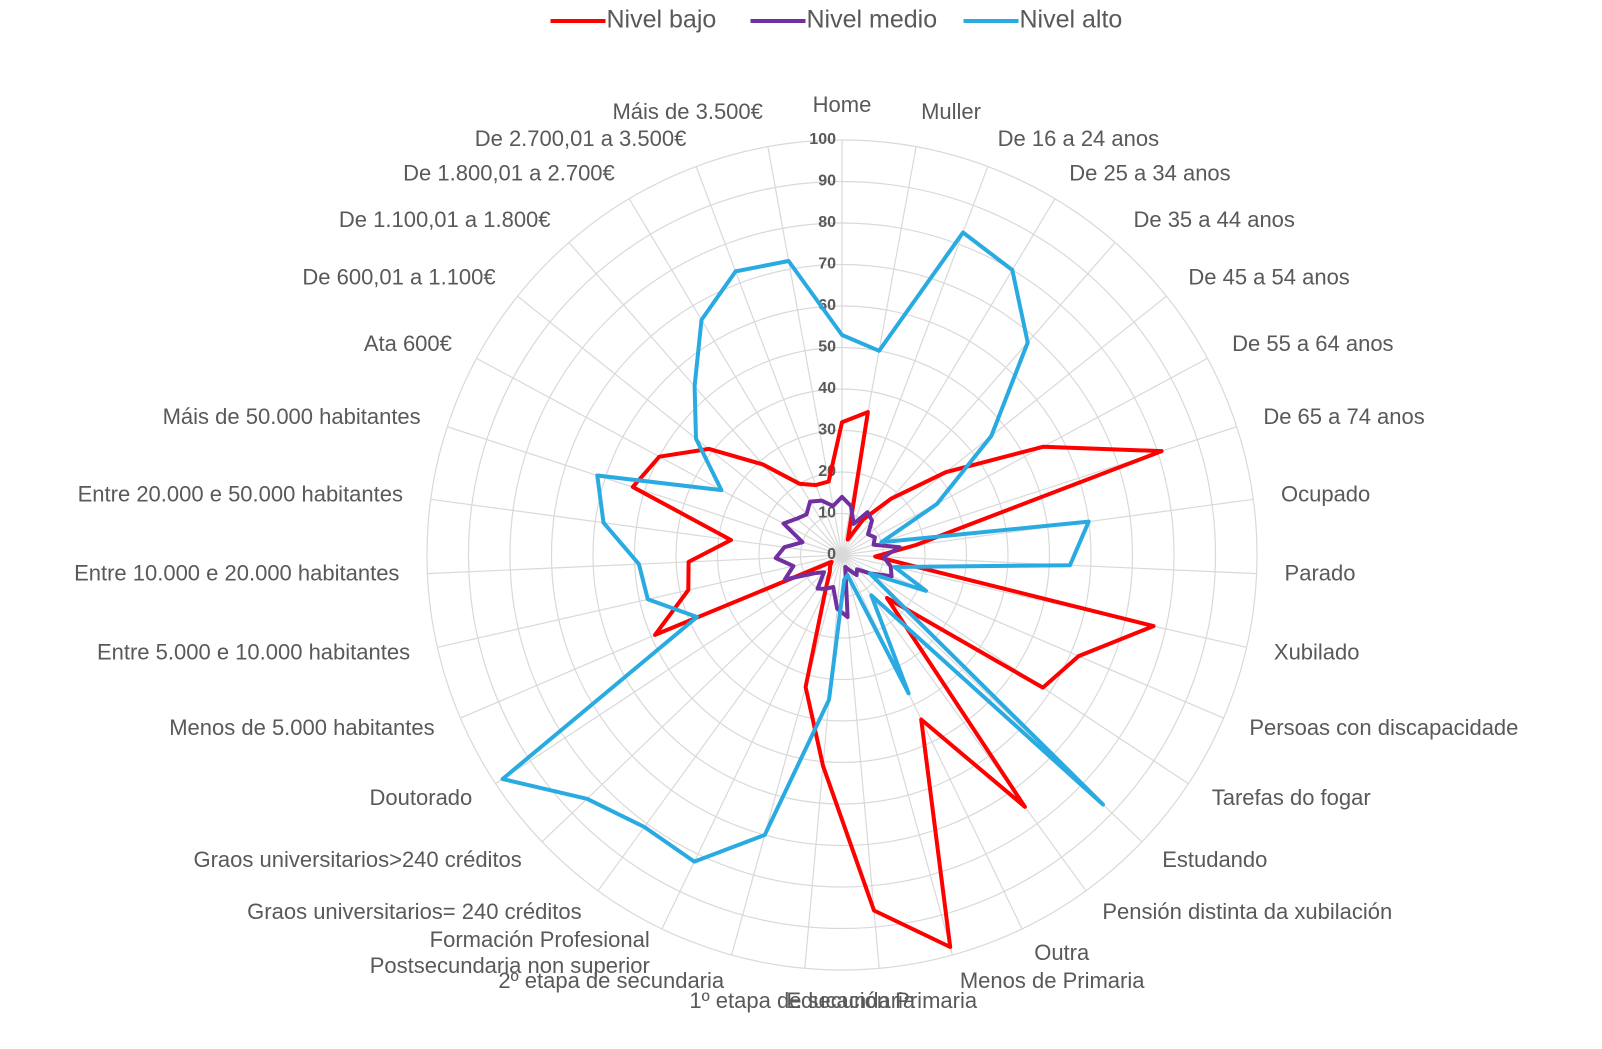 Image resolution: width=1602 pixels, height=1049 pixels. Describe the element at coordinates (1325, 493) in the screenshot. I see `category-label: Ocupado` at that location.